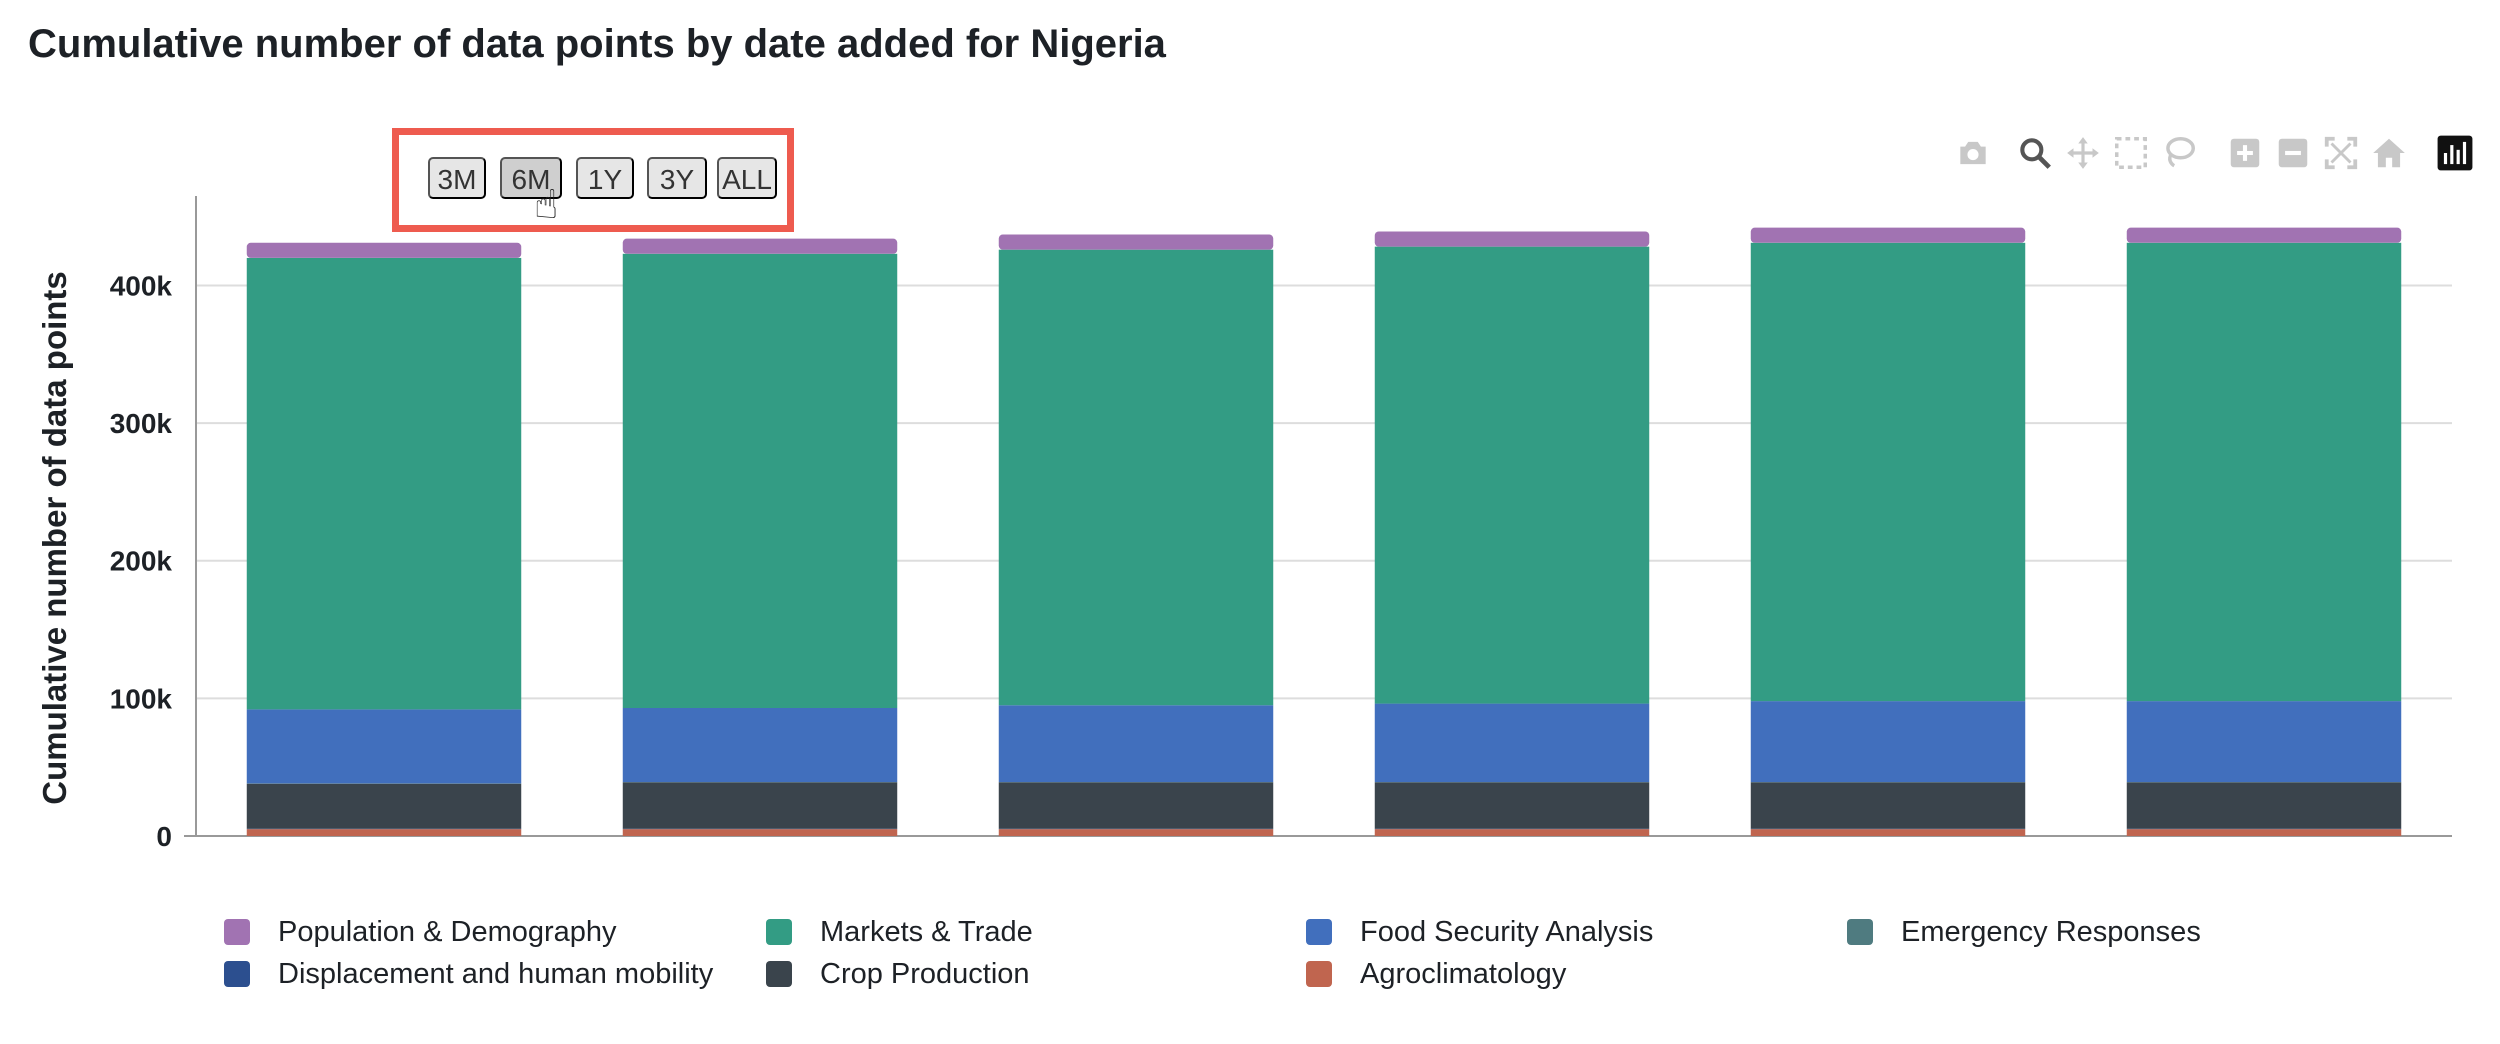  I want to click on legend-item-markets: Markets & Trade, so click(899, 932).